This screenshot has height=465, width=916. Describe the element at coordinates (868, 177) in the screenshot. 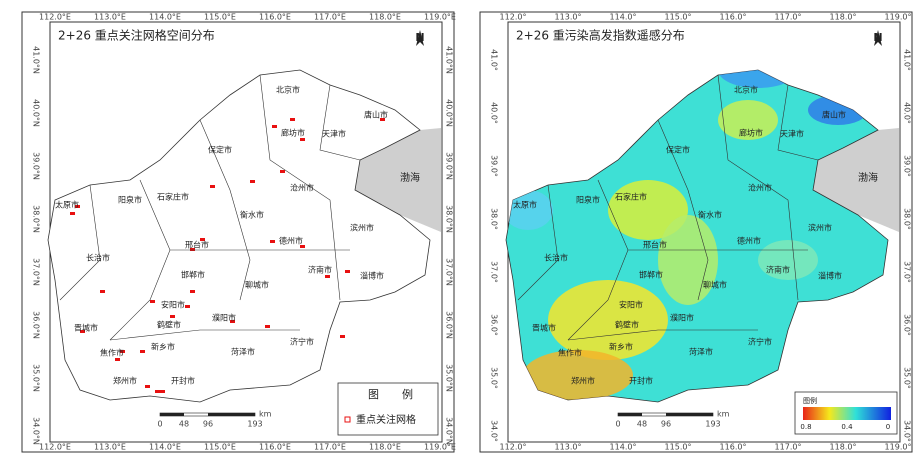

I see `sea-label: 渤海` at that location.